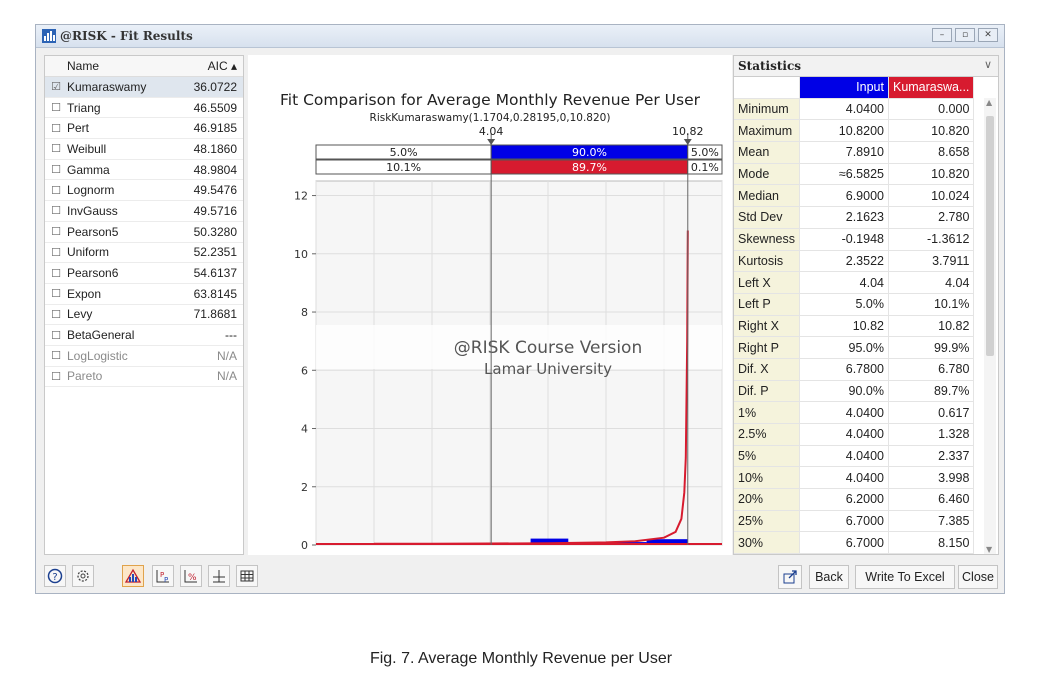  I want to click on fit-list-row: ☐ InvGauss 49.5716, so click(144, 211).